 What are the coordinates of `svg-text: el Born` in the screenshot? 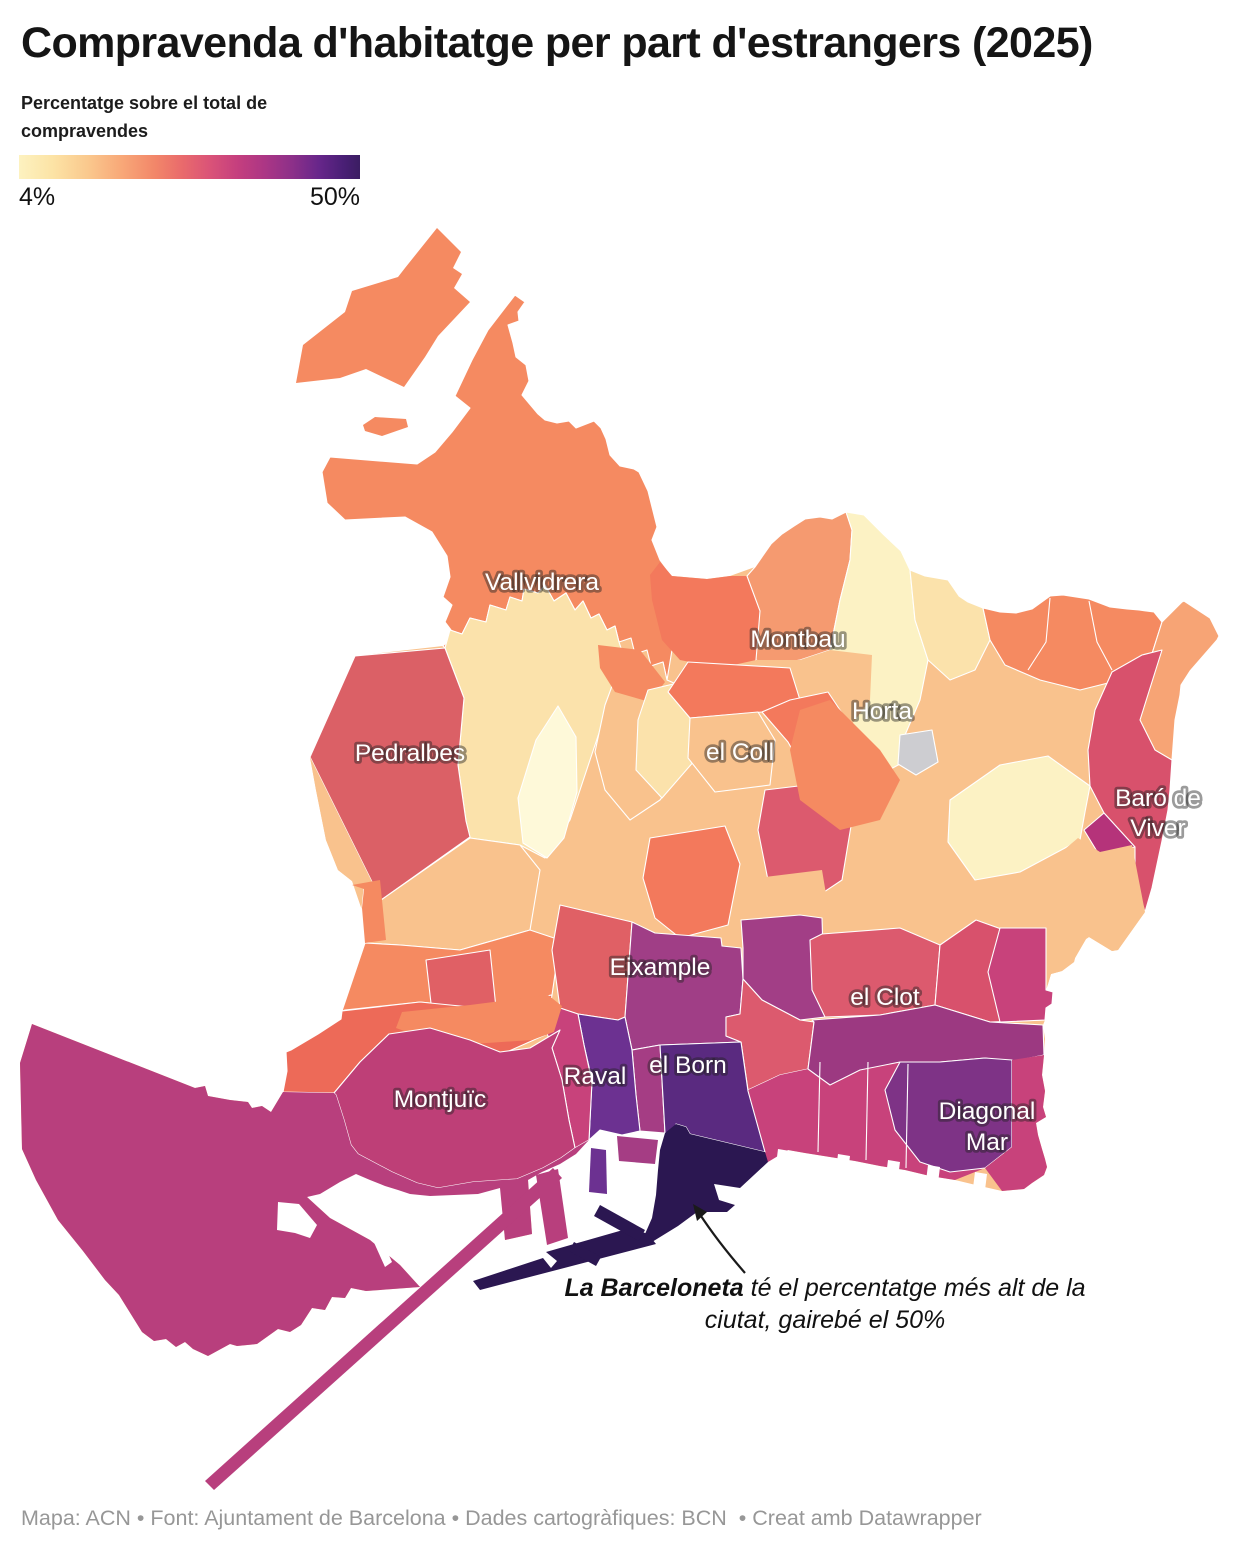 It's located at (688, 1065).